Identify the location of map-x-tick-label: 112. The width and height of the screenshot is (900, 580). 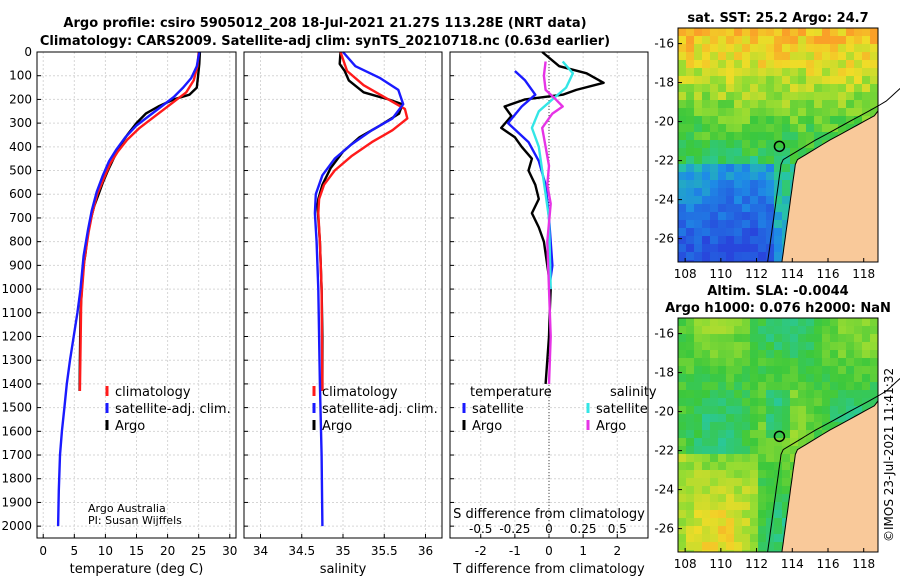
(756, 564).